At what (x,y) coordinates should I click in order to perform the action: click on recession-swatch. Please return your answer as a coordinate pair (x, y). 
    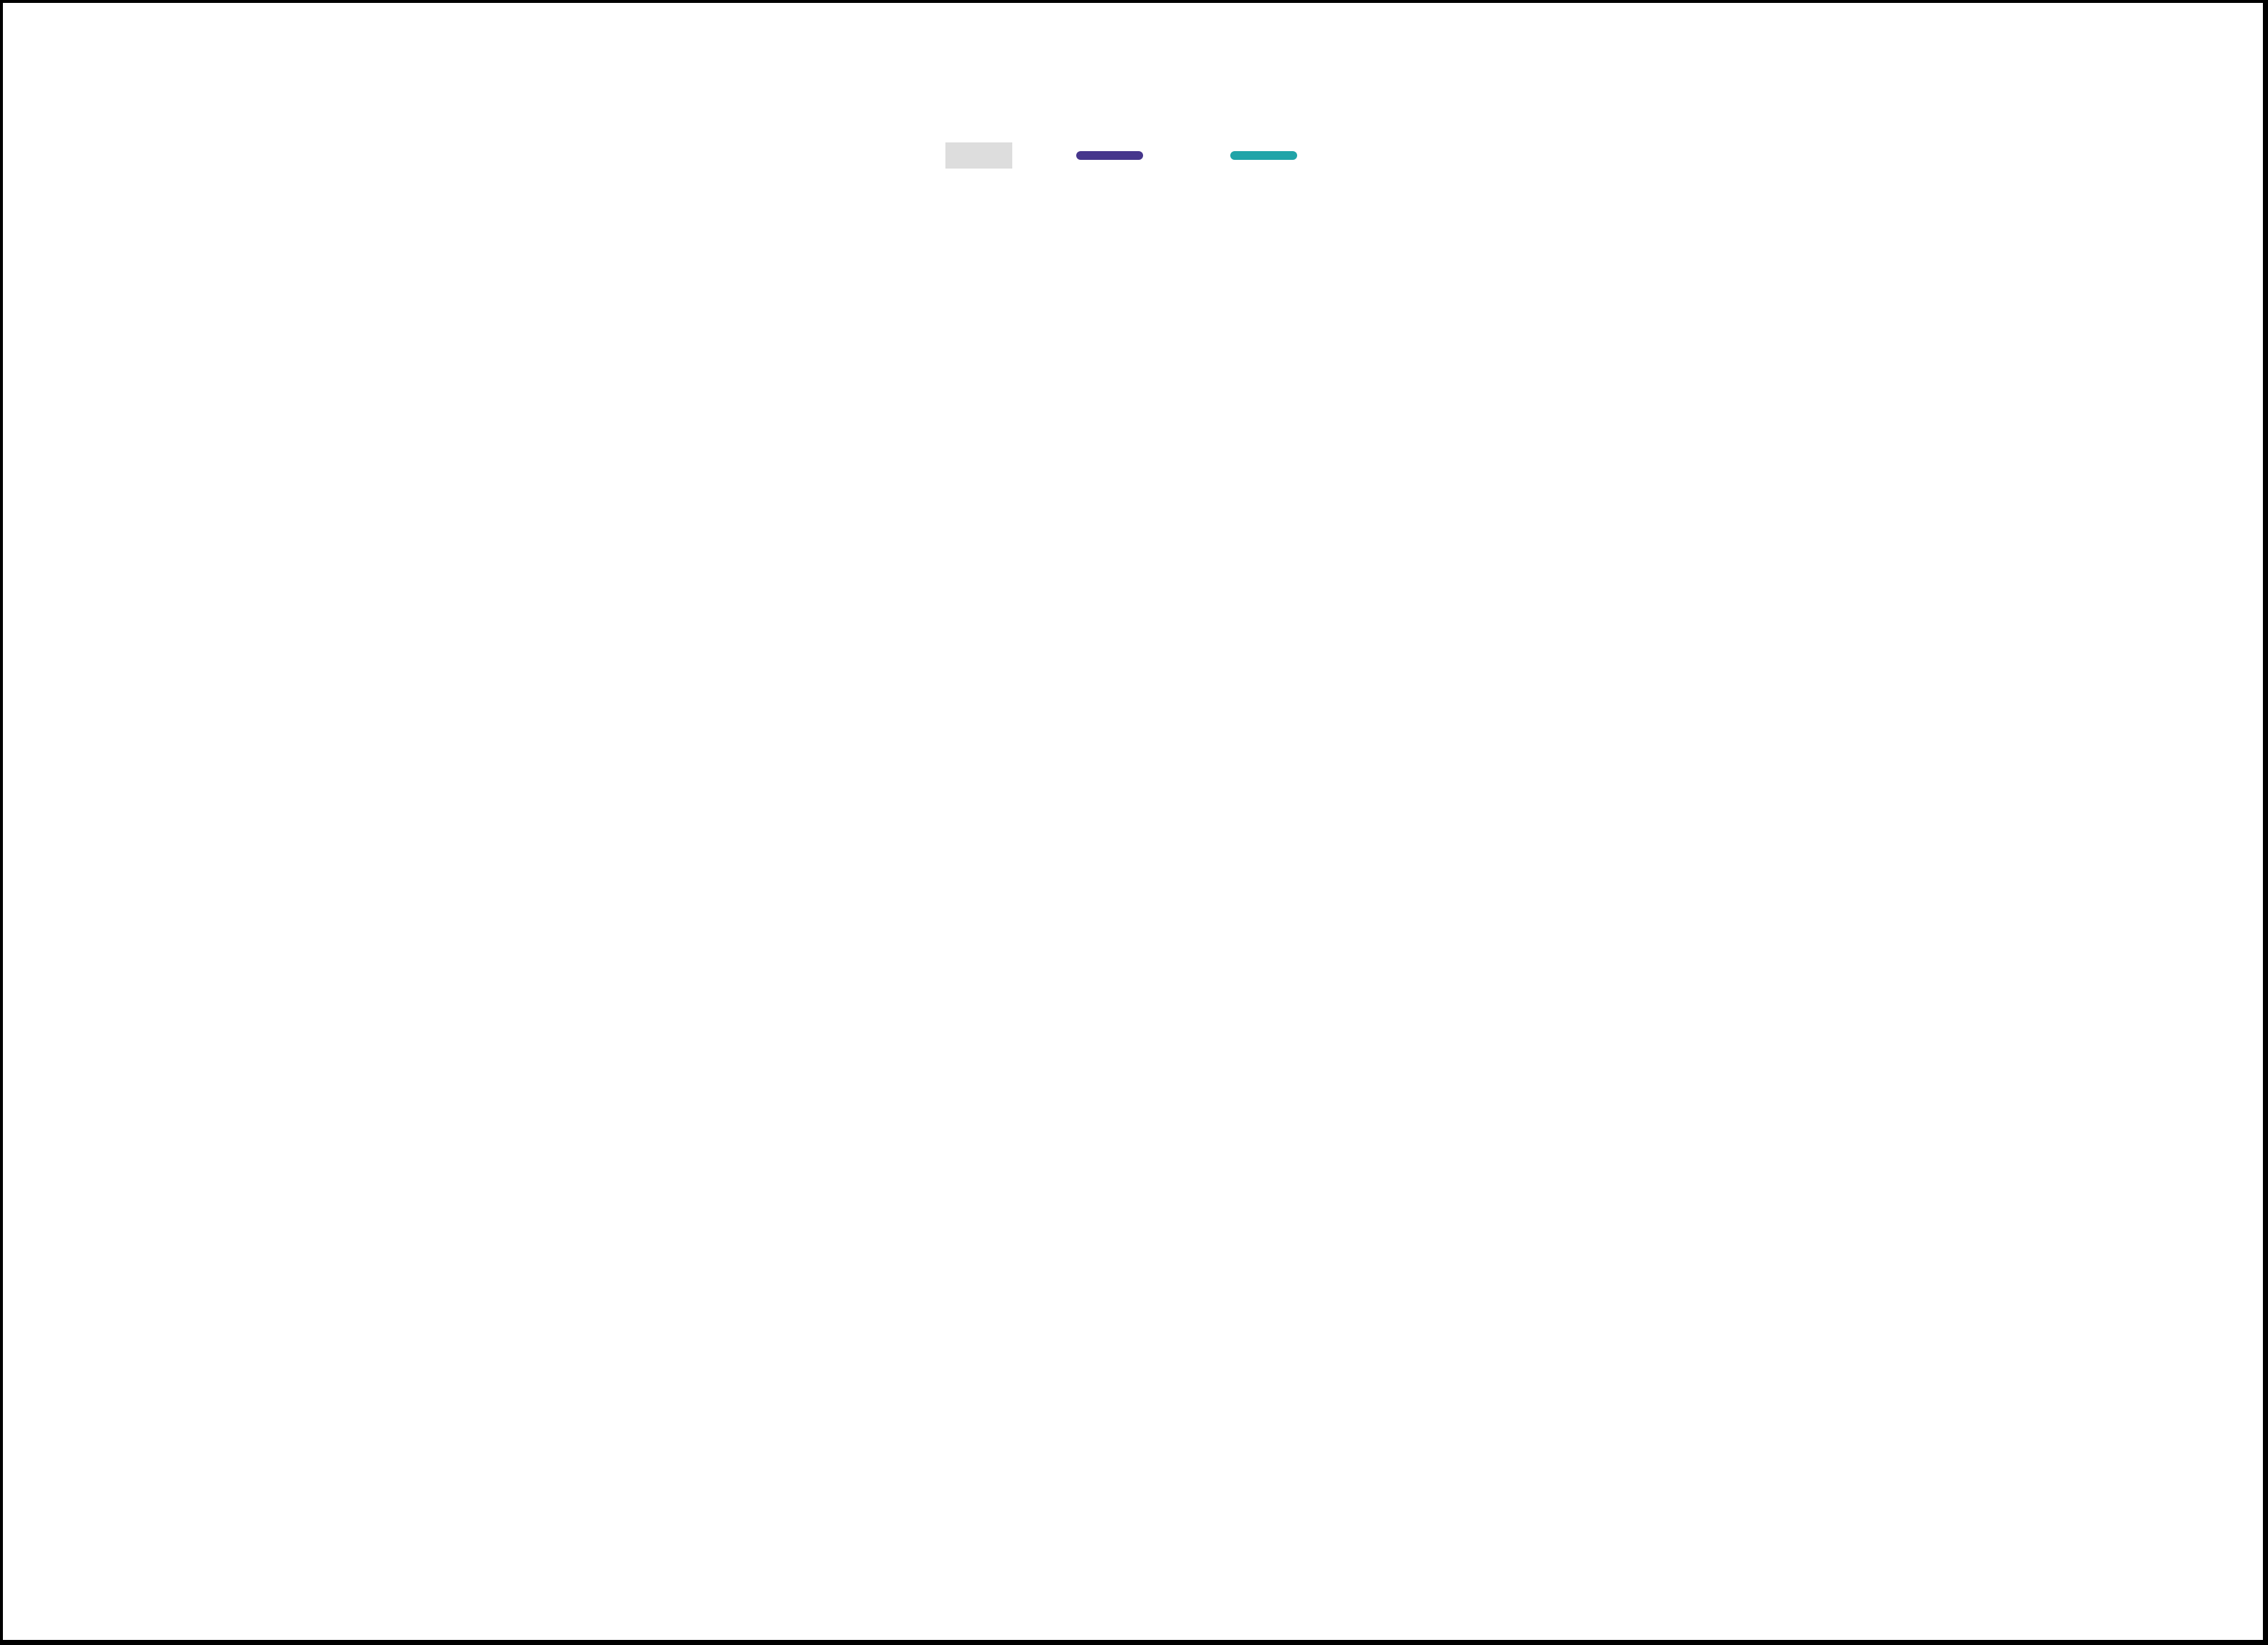
    Looking at the image, I should click on (978, 155).